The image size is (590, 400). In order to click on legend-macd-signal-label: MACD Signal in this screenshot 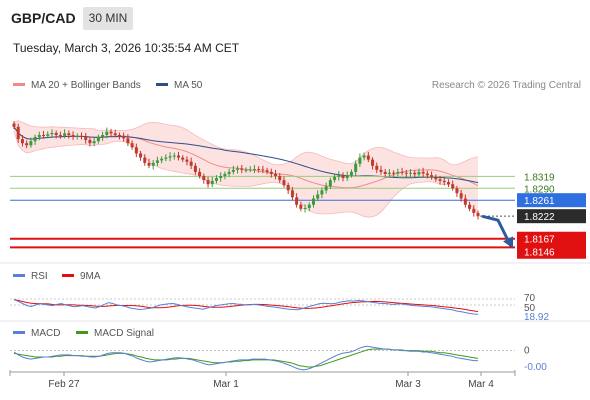, I will do `click(124, 333)`.